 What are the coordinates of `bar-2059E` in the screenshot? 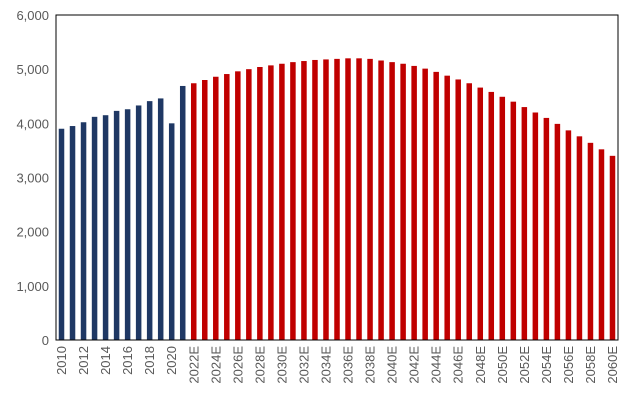 It's located at (601, 244).